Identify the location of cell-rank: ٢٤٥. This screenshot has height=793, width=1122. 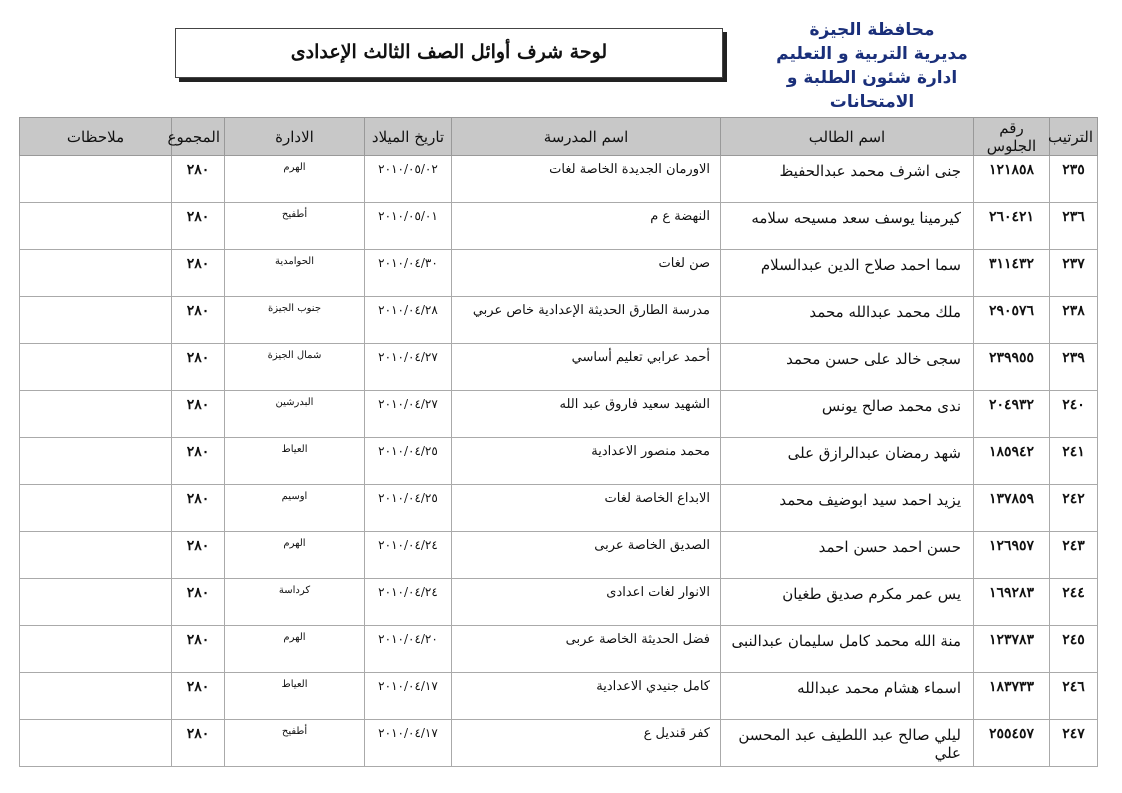
(1073, 649).